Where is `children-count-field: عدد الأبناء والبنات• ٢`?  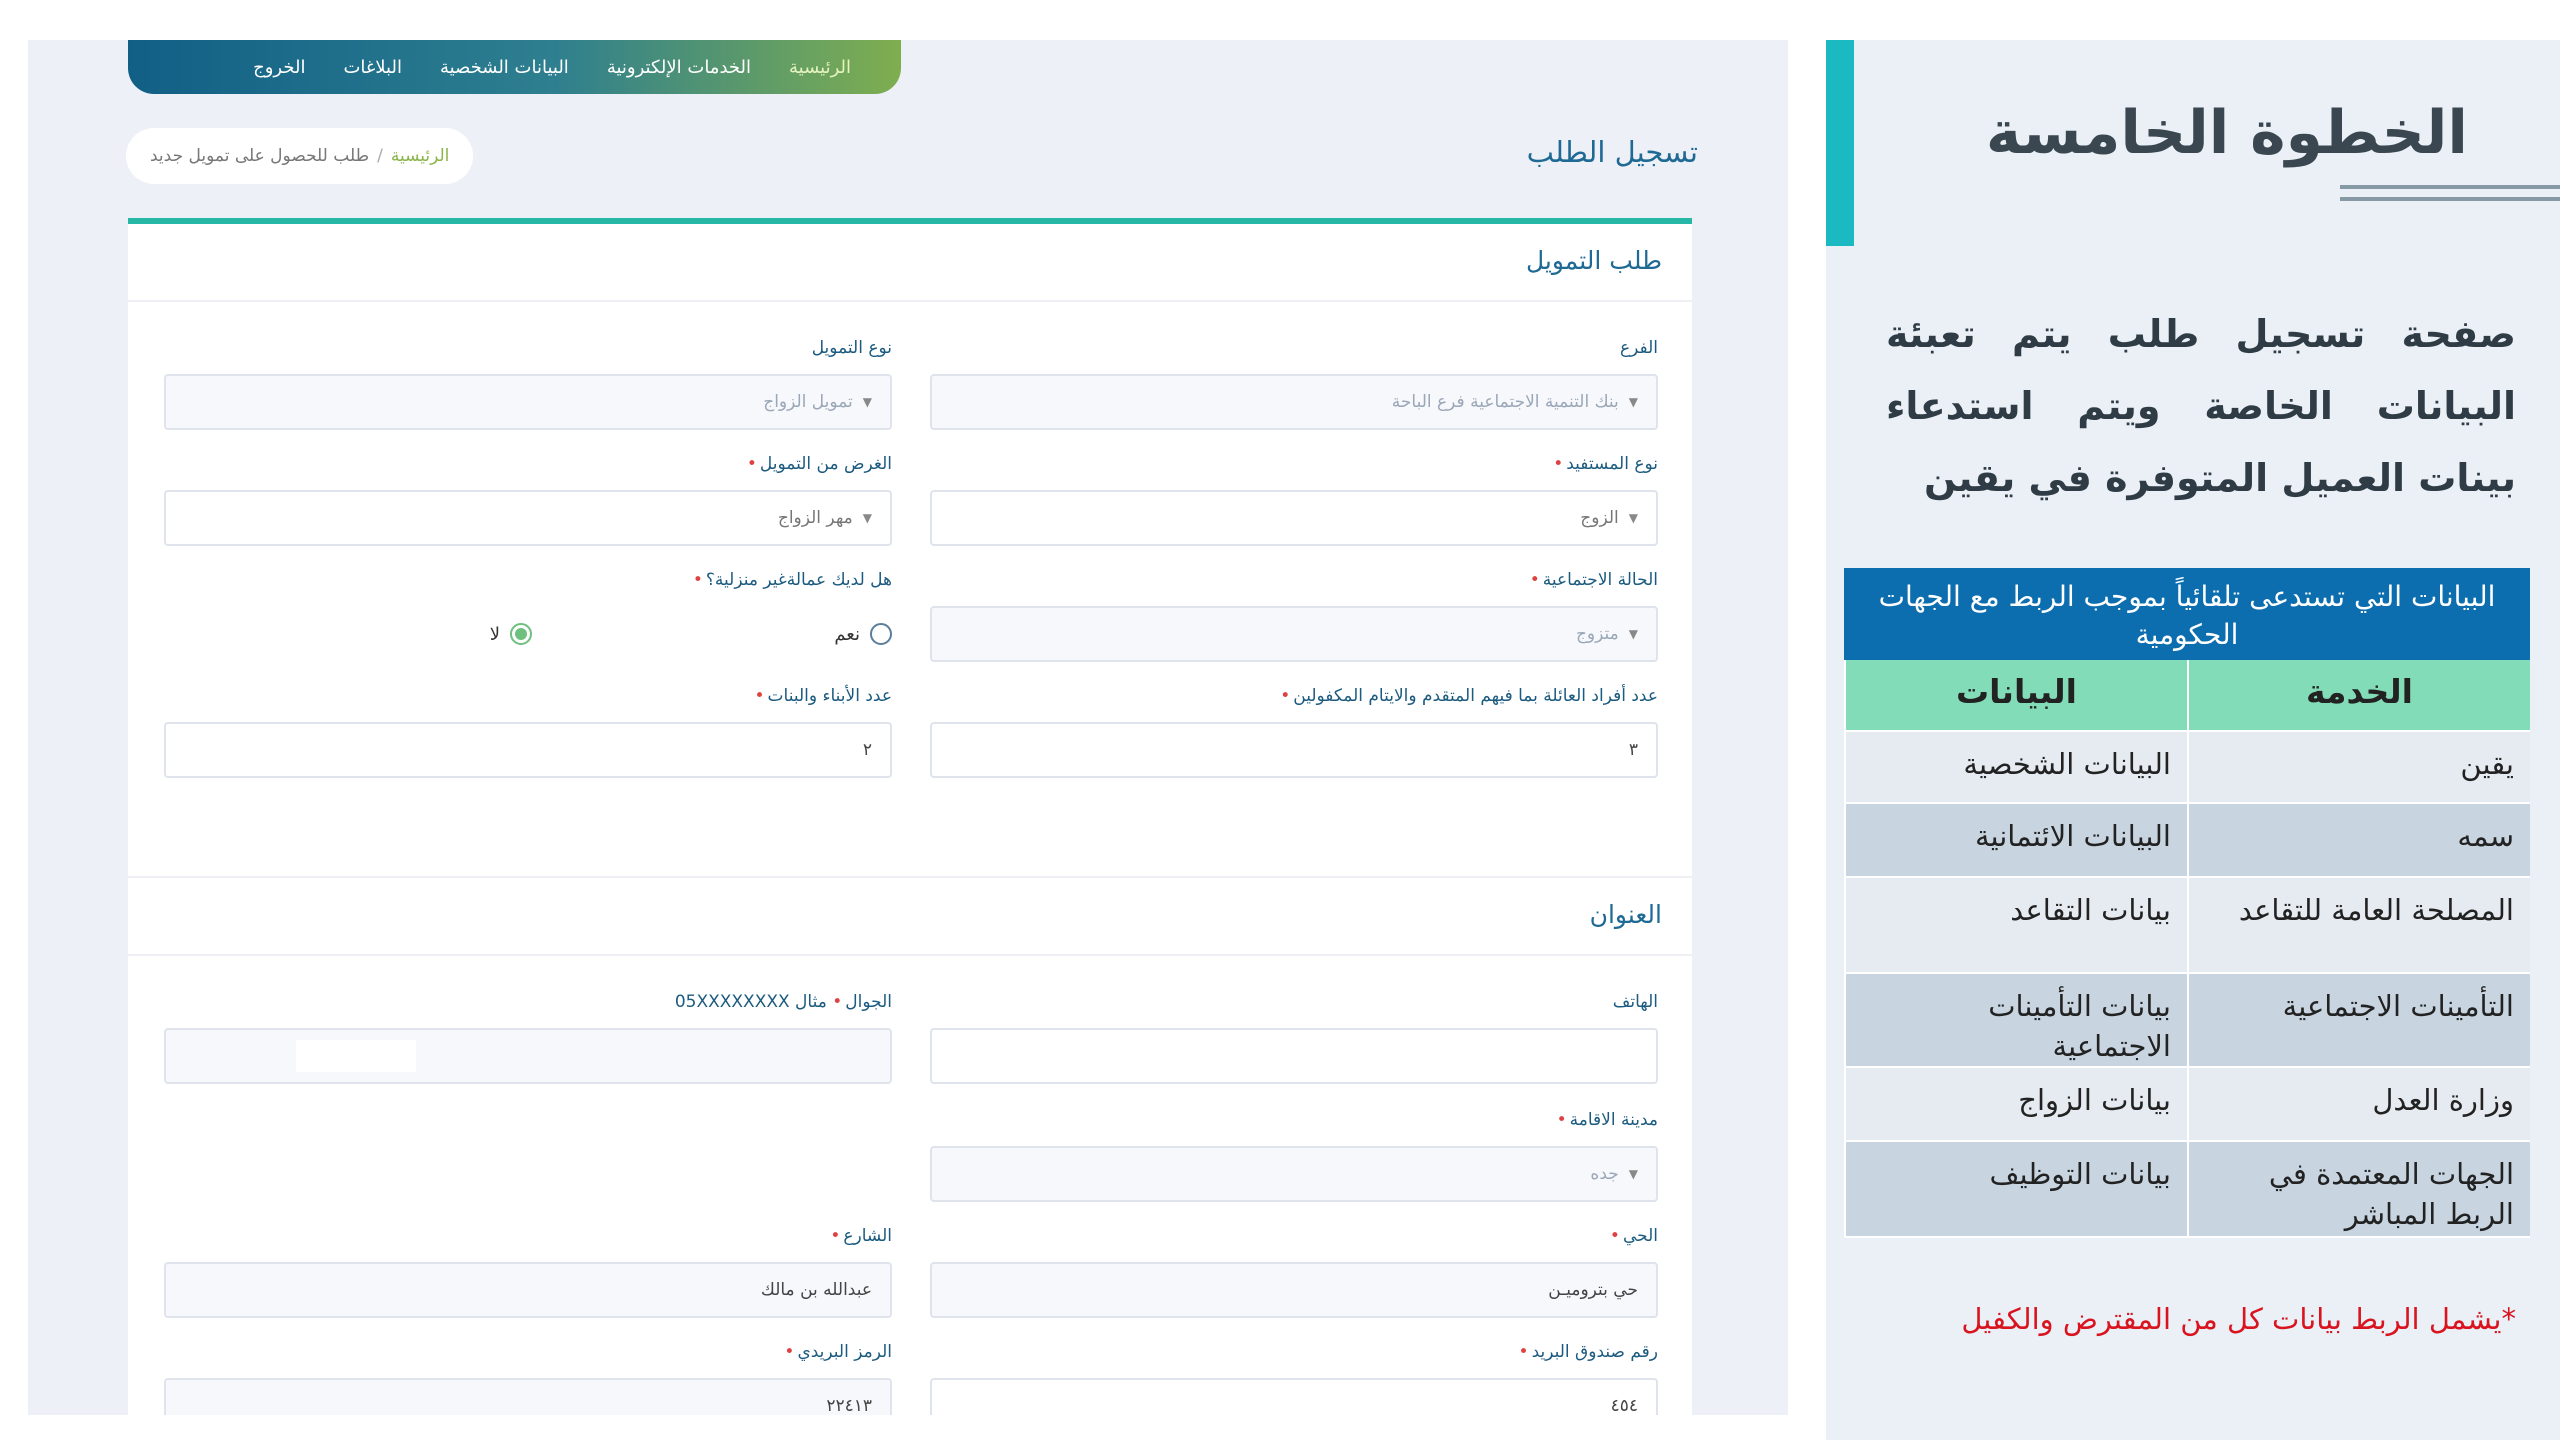
children-count-field: عدد الأبناء والبنات• ٢ is located at coordinates (528, 732).